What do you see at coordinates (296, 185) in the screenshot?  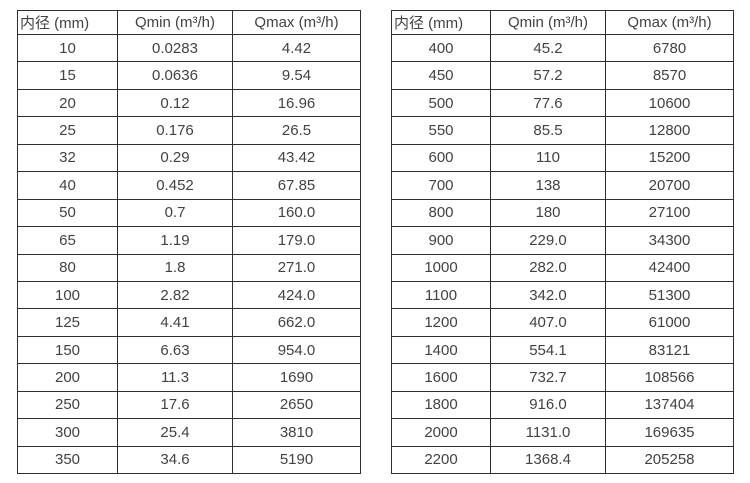 I see `table-cell: 67.85` at bounding box center [296, 185].